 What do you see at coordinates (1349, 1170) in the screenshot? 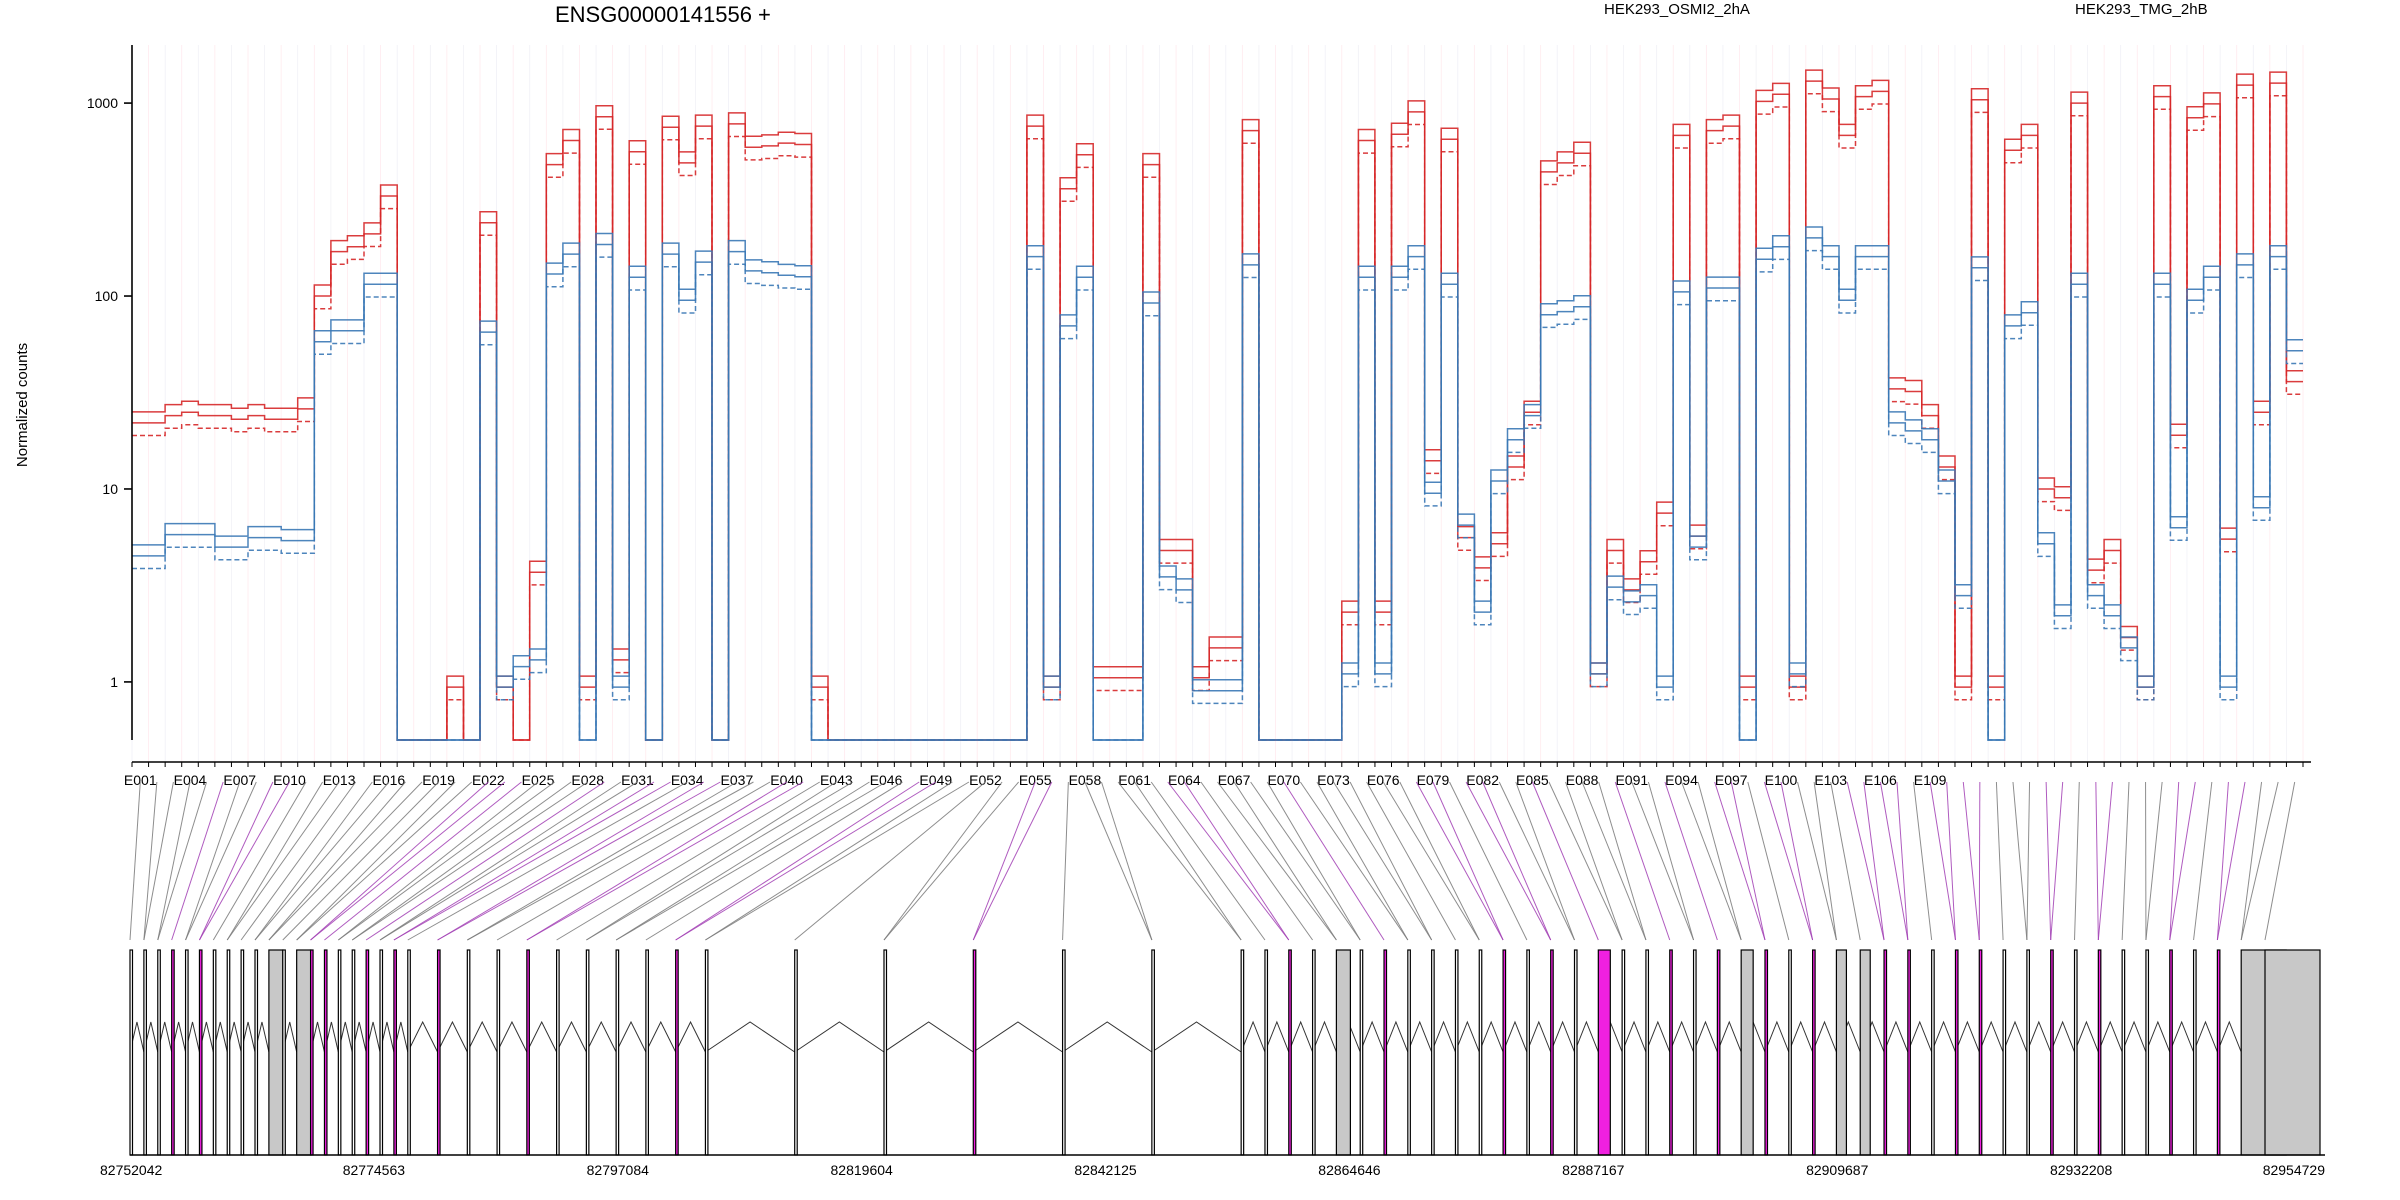
I see `genome-tick-label: 82864646` at bounding box center [1349, 1170].